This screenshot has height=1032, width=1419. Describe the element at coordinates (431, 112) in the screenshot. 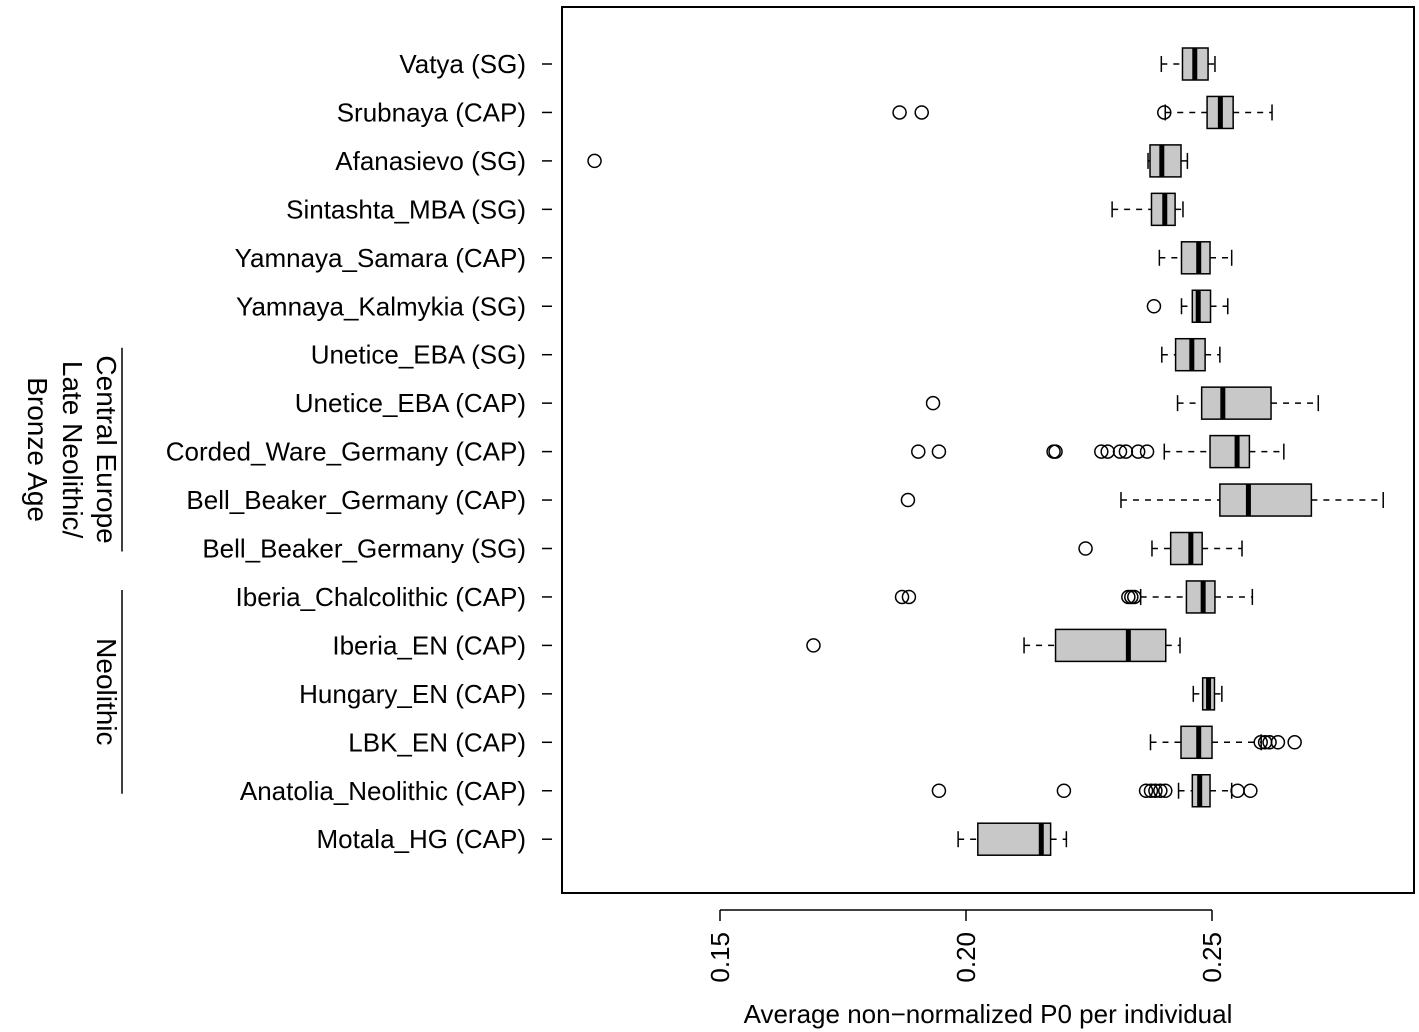

I see `category-label: Srubnaya (CAP)` at that location.